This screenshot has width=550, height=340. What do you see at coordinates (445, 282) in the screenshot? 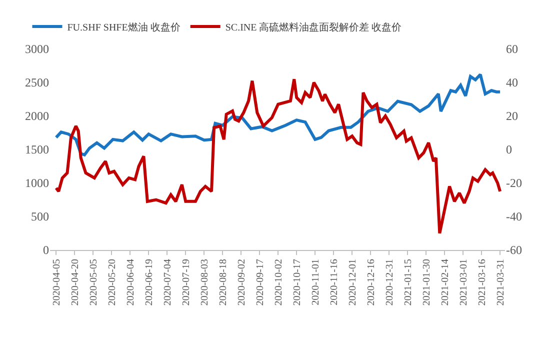
I see `x-tick-label: 2021-02-14` at bounding box center [445, 282].